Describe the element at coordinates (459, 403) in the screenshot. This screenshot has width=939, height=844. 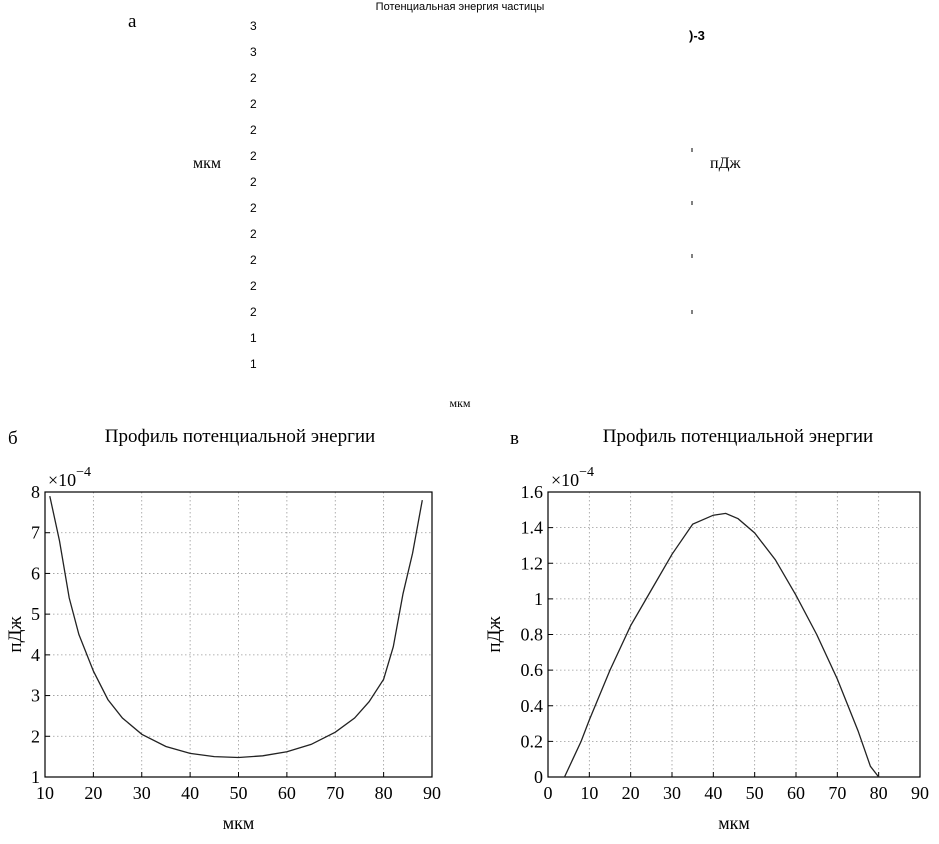
I see `panel-a-xlabel: мкм` at that location.